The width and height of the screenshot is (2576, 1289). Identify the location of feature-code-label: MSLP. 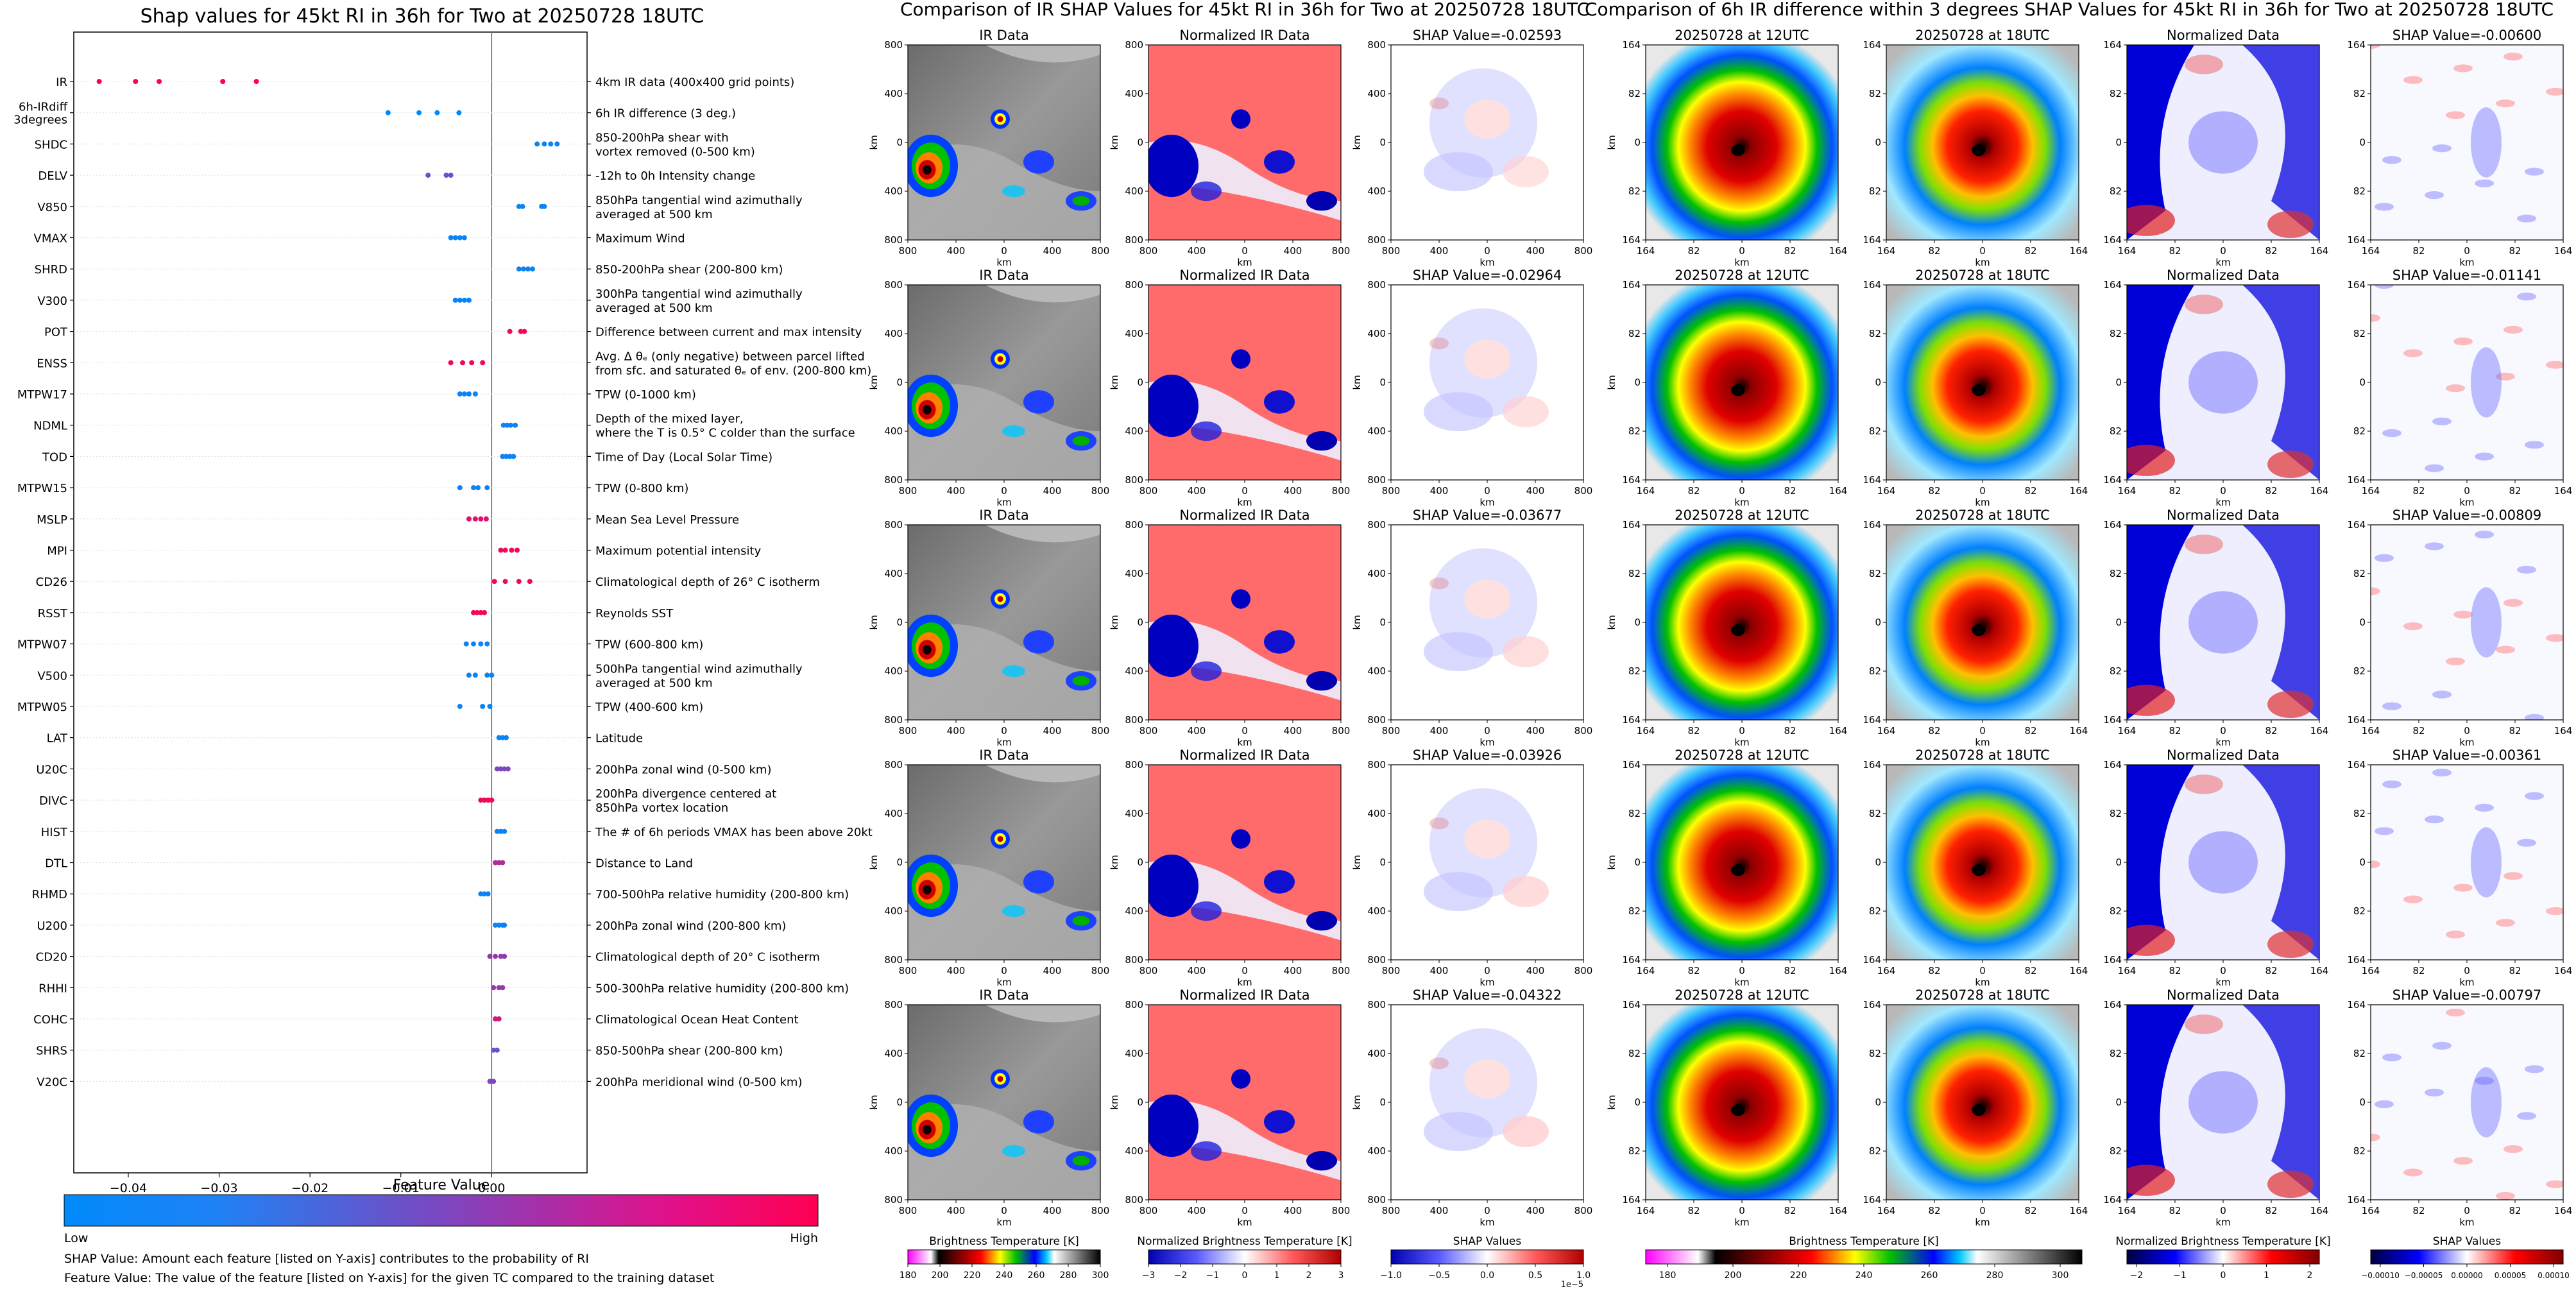
(52, 520).